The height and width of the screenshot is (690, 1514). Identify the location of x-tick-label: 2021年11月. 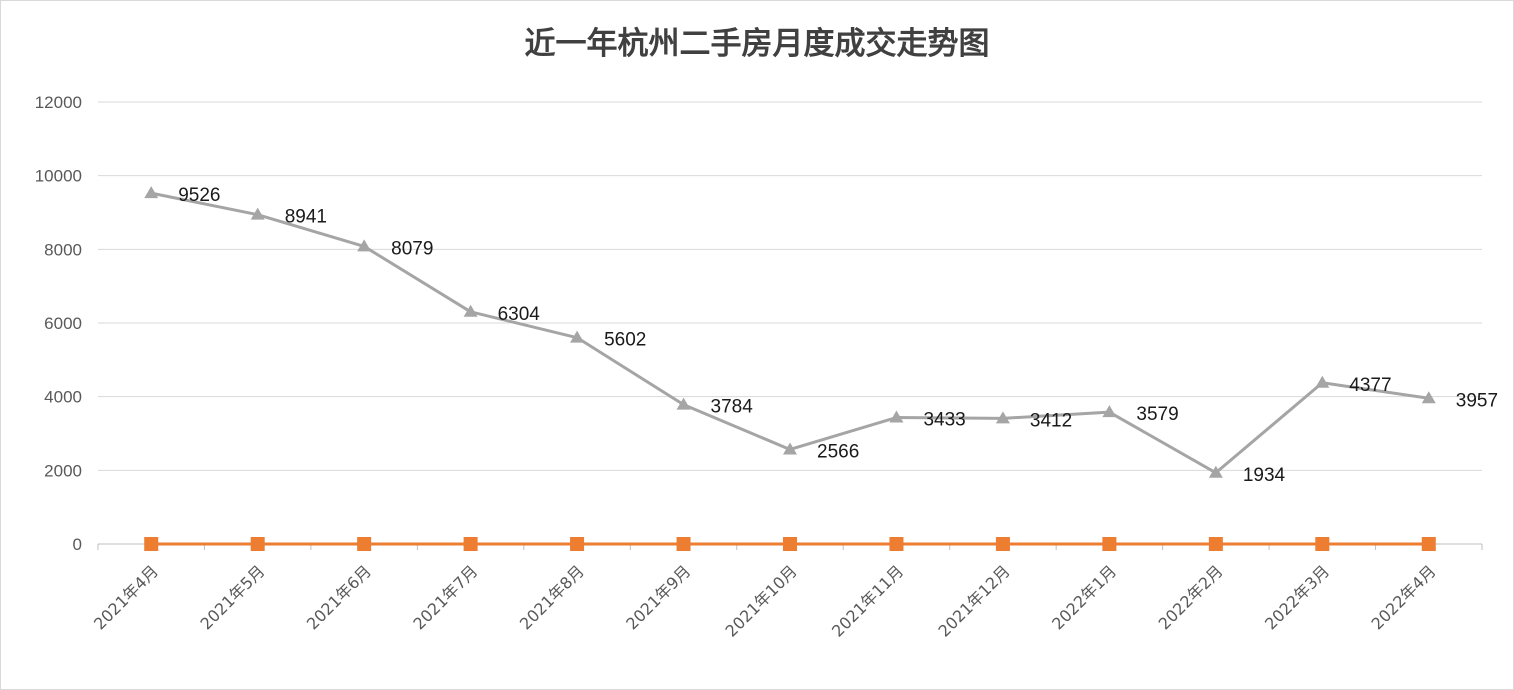
(867, 600).